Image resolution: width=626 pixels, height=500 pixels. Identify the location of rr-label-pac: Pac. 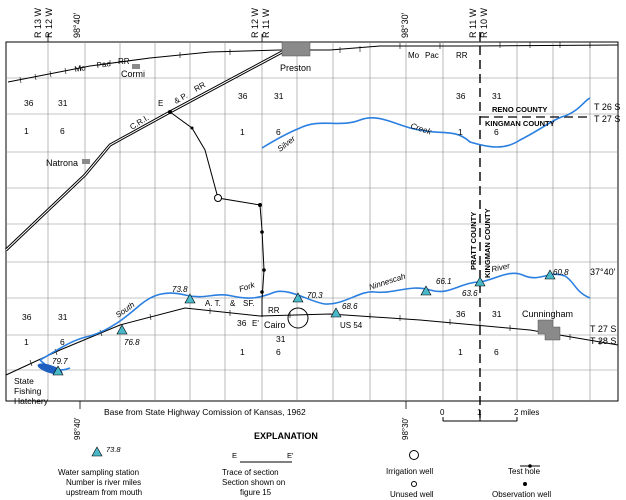
(103, 64).